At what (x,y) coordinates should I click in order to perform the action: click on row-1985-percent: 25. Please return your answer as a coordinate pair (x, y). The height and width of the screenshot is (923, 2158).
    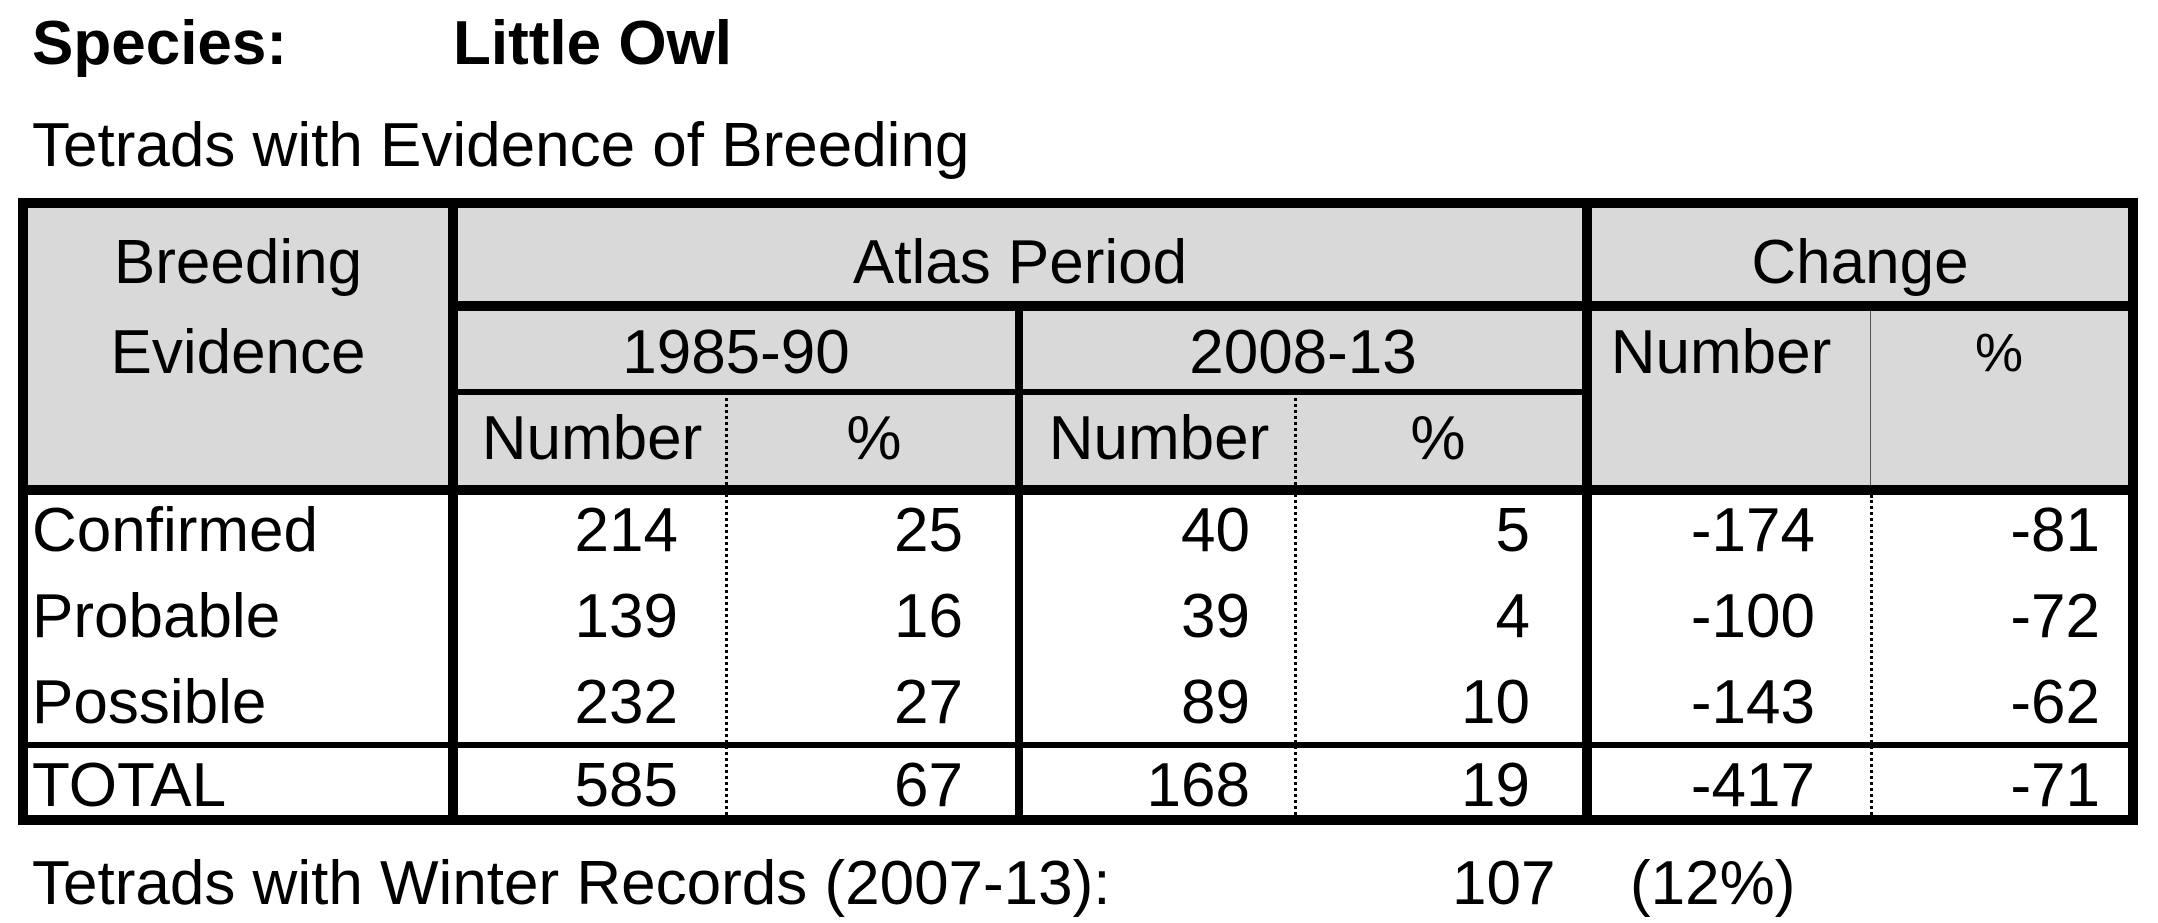
    Looking at the image, I should click on (928, 530).